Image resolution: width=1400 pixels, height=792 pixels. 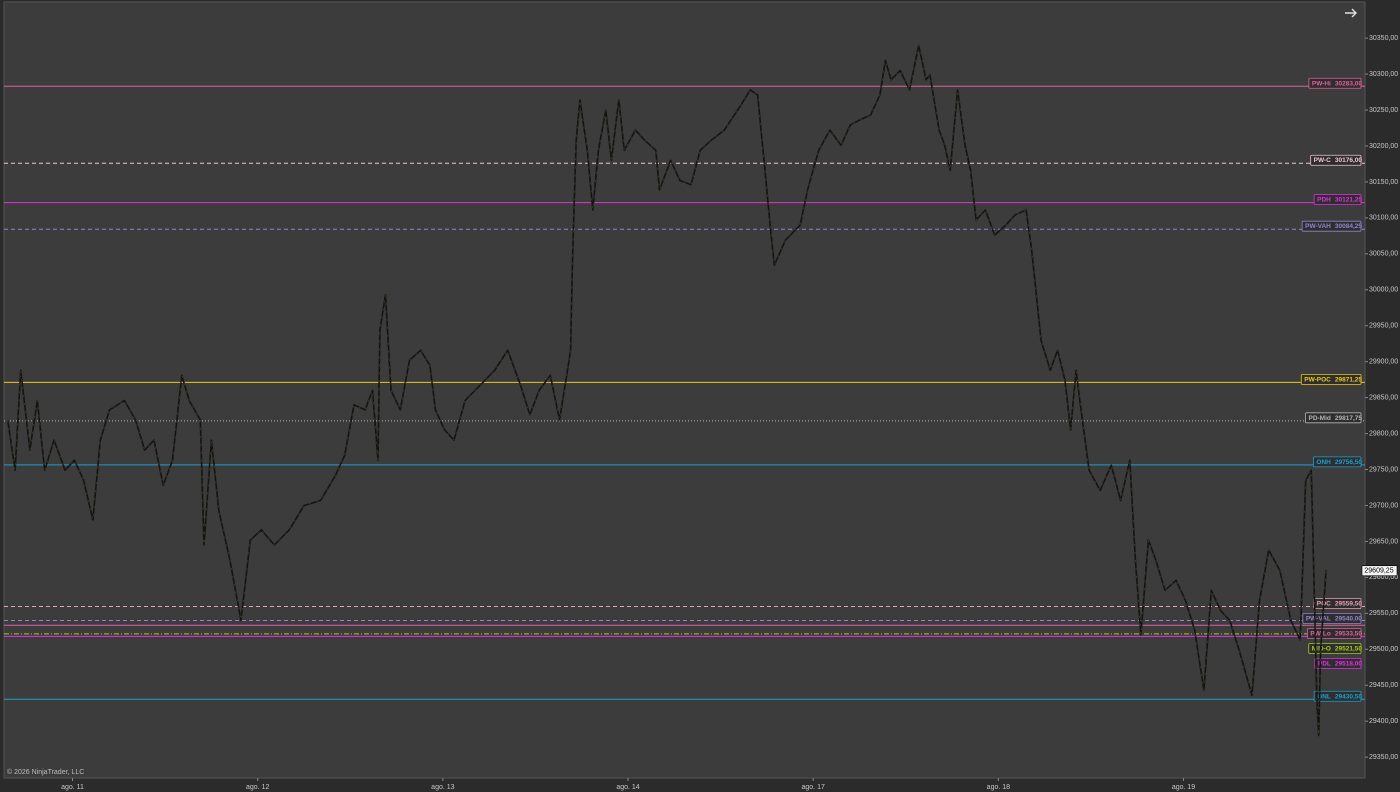 What do you see at coordinates (1348, 462) in the screenshot?
I see `level-value: 29756,50` at bounding box center [1348, 462].